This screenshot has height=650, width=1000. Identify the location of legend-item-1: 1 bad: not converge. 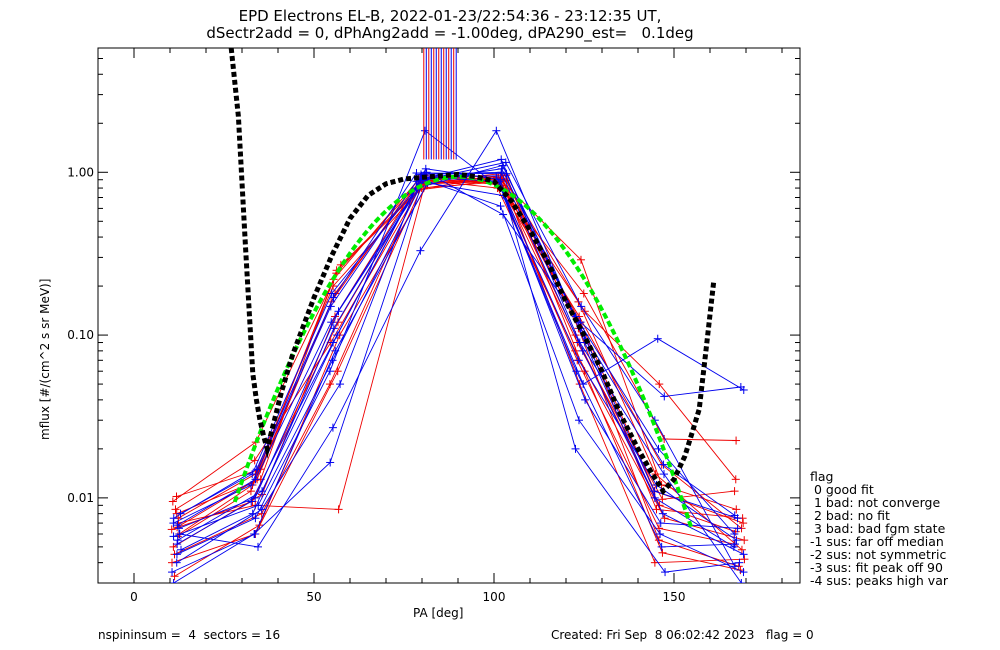
(875, 502).